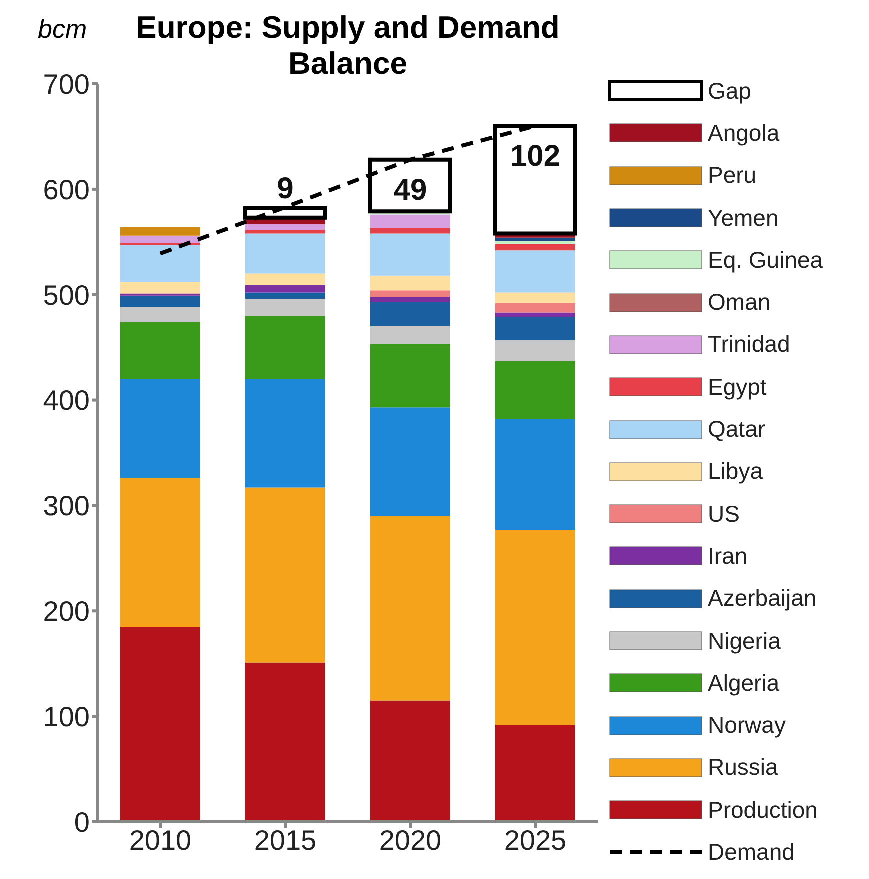 The height and width of the screenshot is (879, 869). Describe the element at coordinates (747, 726) in the screenshot. I see `legend-label: Norway` at that location.